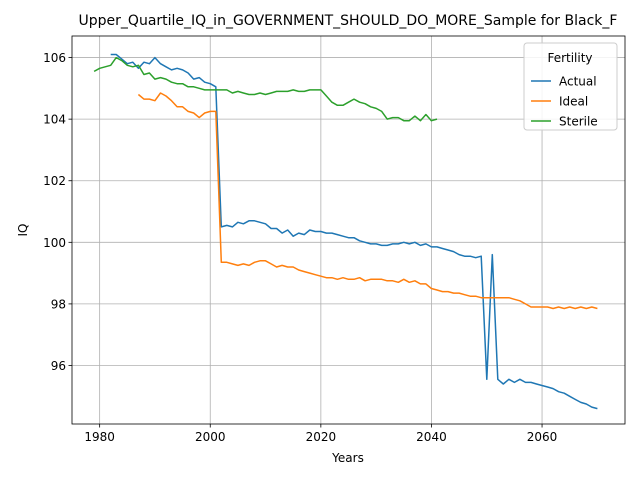 The height and width of the screenshot is (480, 640). I want to click on legend: Fertility Actual Ideal Sterile, so click(570, 86).